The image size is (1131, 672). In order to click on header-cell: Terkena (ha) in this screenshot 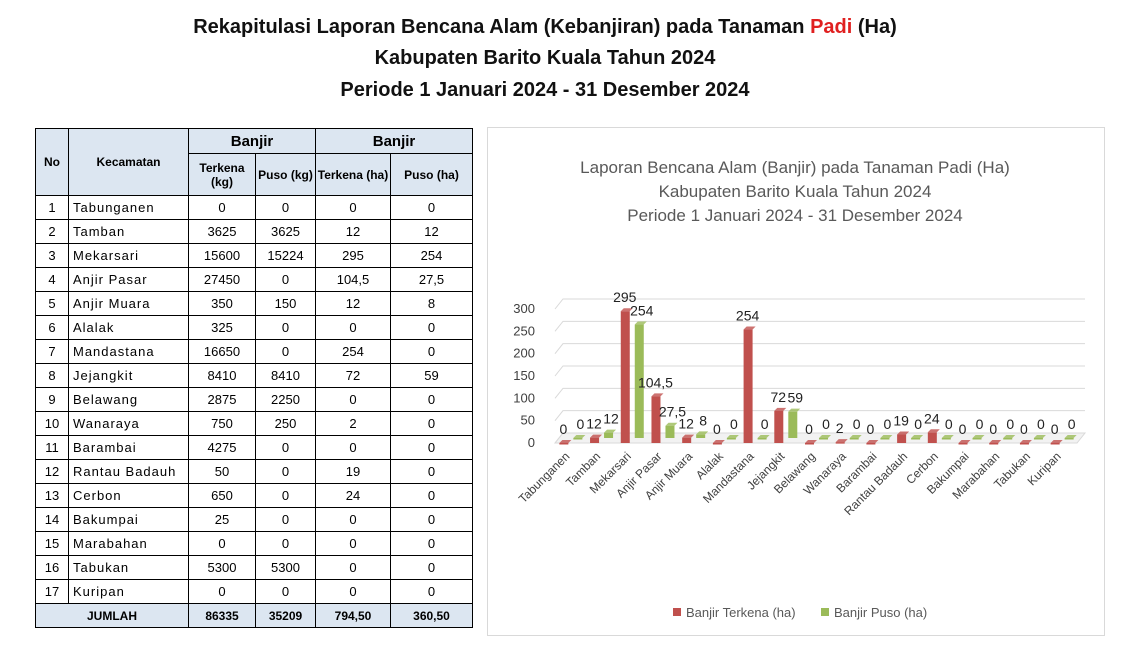, I will do `click(353, 174)`.